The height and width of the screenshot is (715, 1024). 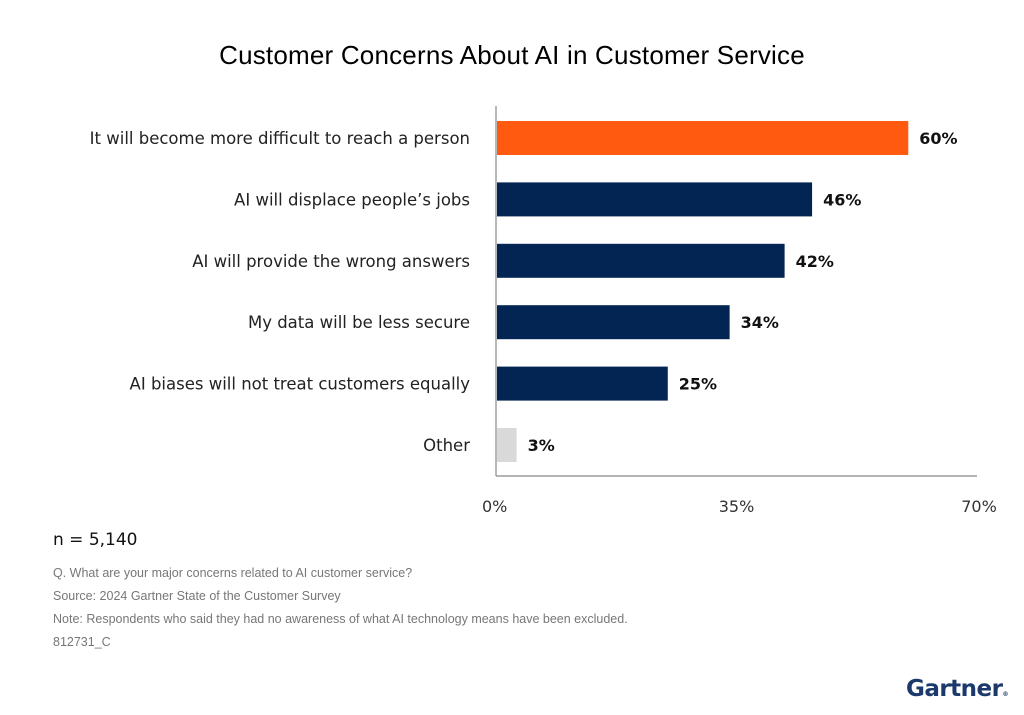 What do you see at coordinates (331, 261) in the screenshot?
I see `category-label: AI will provide the wrong answers` at bounding box center [331, 261].